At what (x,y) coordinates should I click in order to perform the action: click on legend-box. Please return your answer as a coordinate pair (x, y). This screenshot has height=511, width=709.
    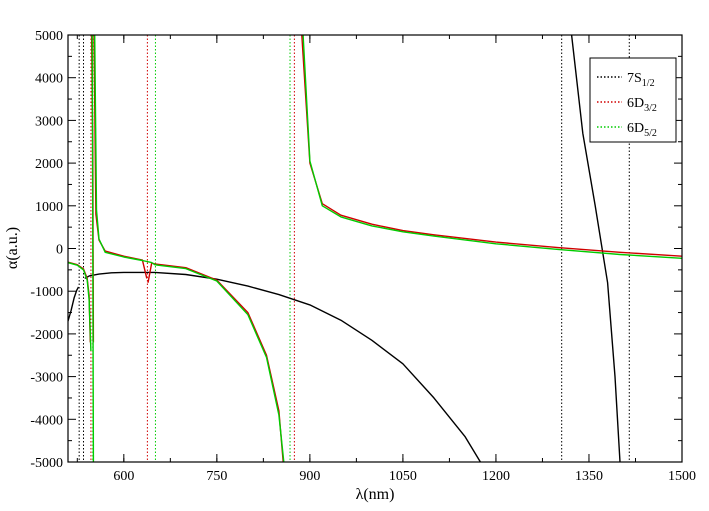
    Looking at the image, I should click on (633, 100).